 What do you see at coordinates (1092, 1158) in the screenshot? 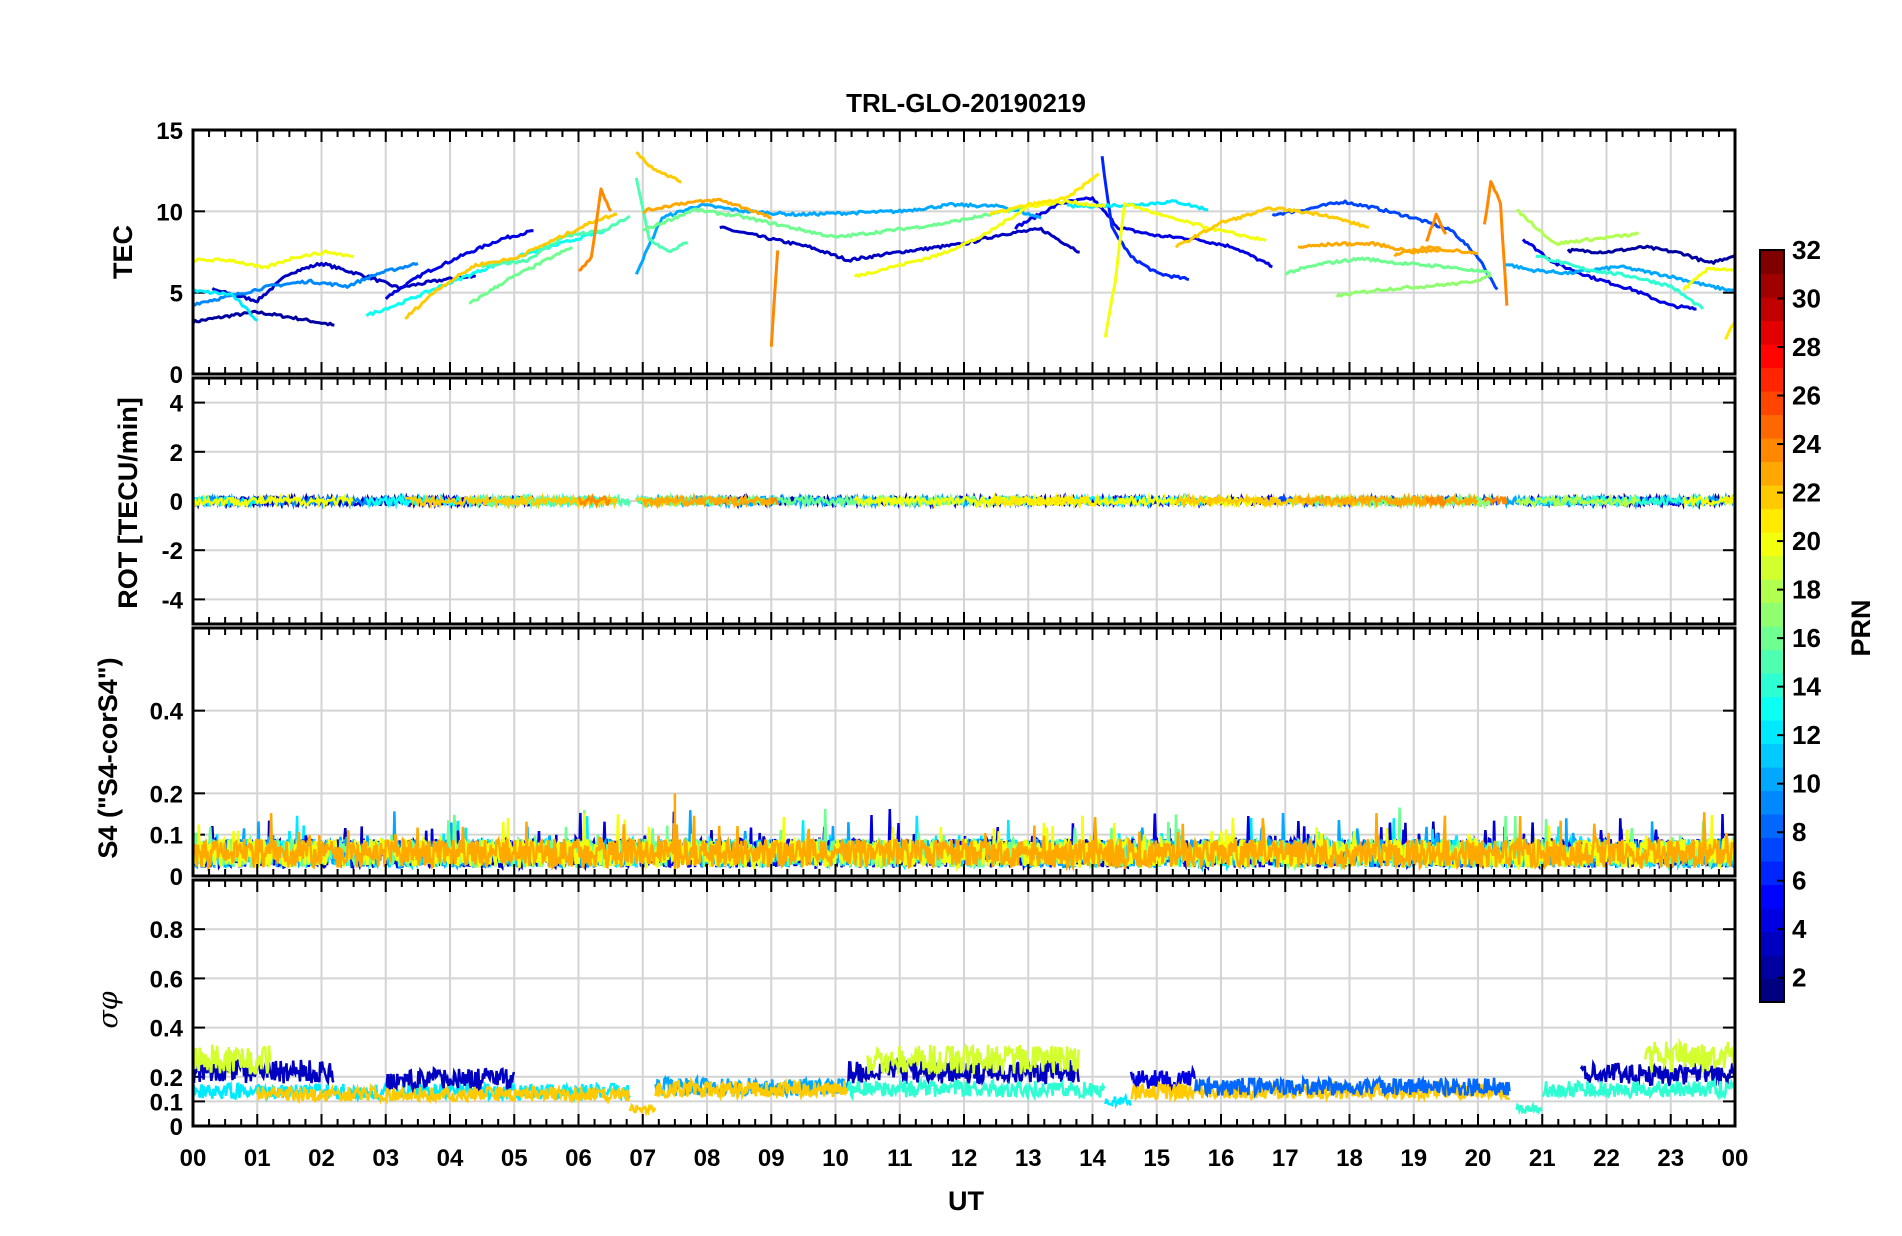
I see `x-tick-label: 14` at bounding box center [1092, 1158].